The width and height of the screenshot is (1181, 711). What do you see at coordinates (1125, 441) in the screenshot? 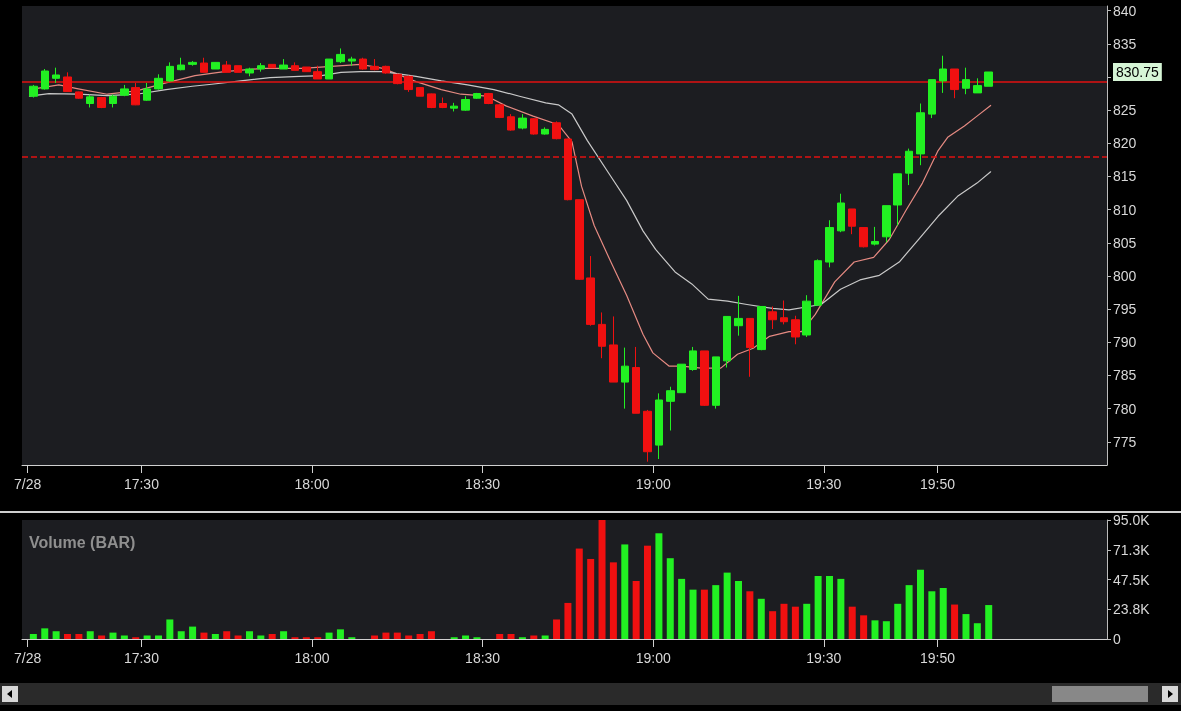
I see `y-tick-label: 775` at bounding box center [1125, 441].